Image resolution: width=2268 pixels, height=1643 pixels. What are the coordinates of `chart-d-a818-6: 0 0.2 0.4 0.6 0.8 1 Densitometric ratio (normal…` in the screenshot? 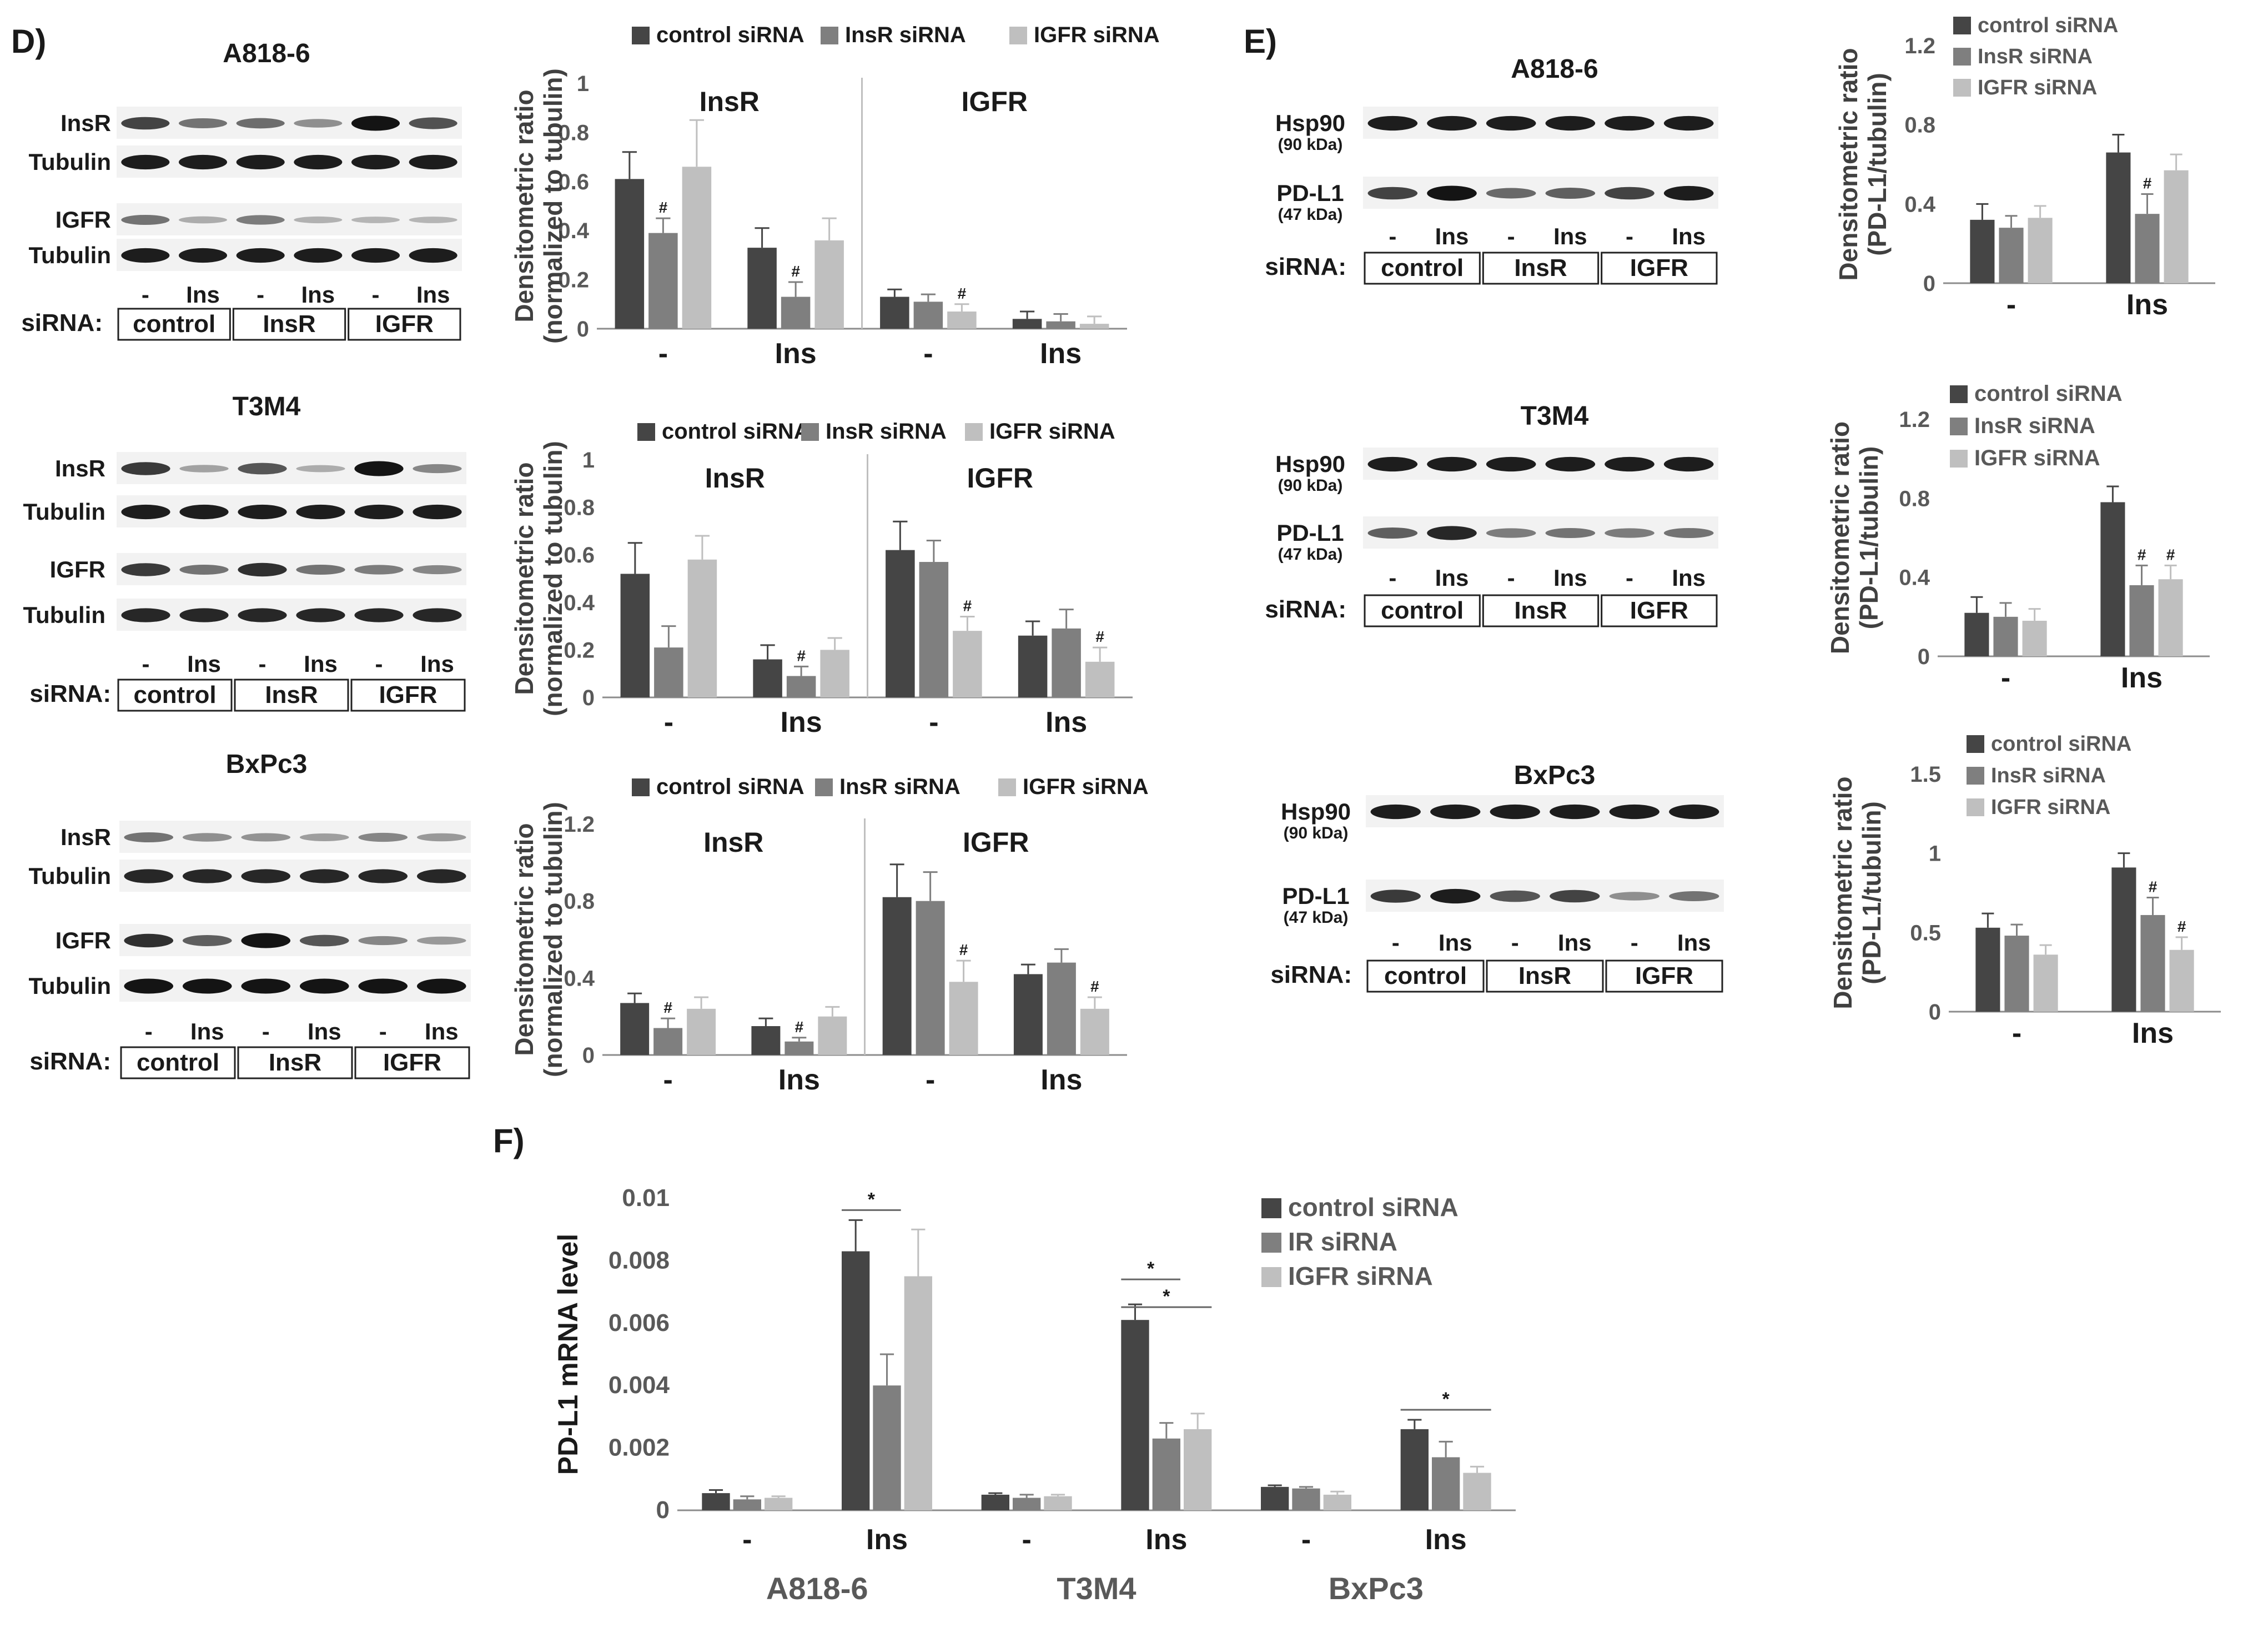 It's located at (835, 196).